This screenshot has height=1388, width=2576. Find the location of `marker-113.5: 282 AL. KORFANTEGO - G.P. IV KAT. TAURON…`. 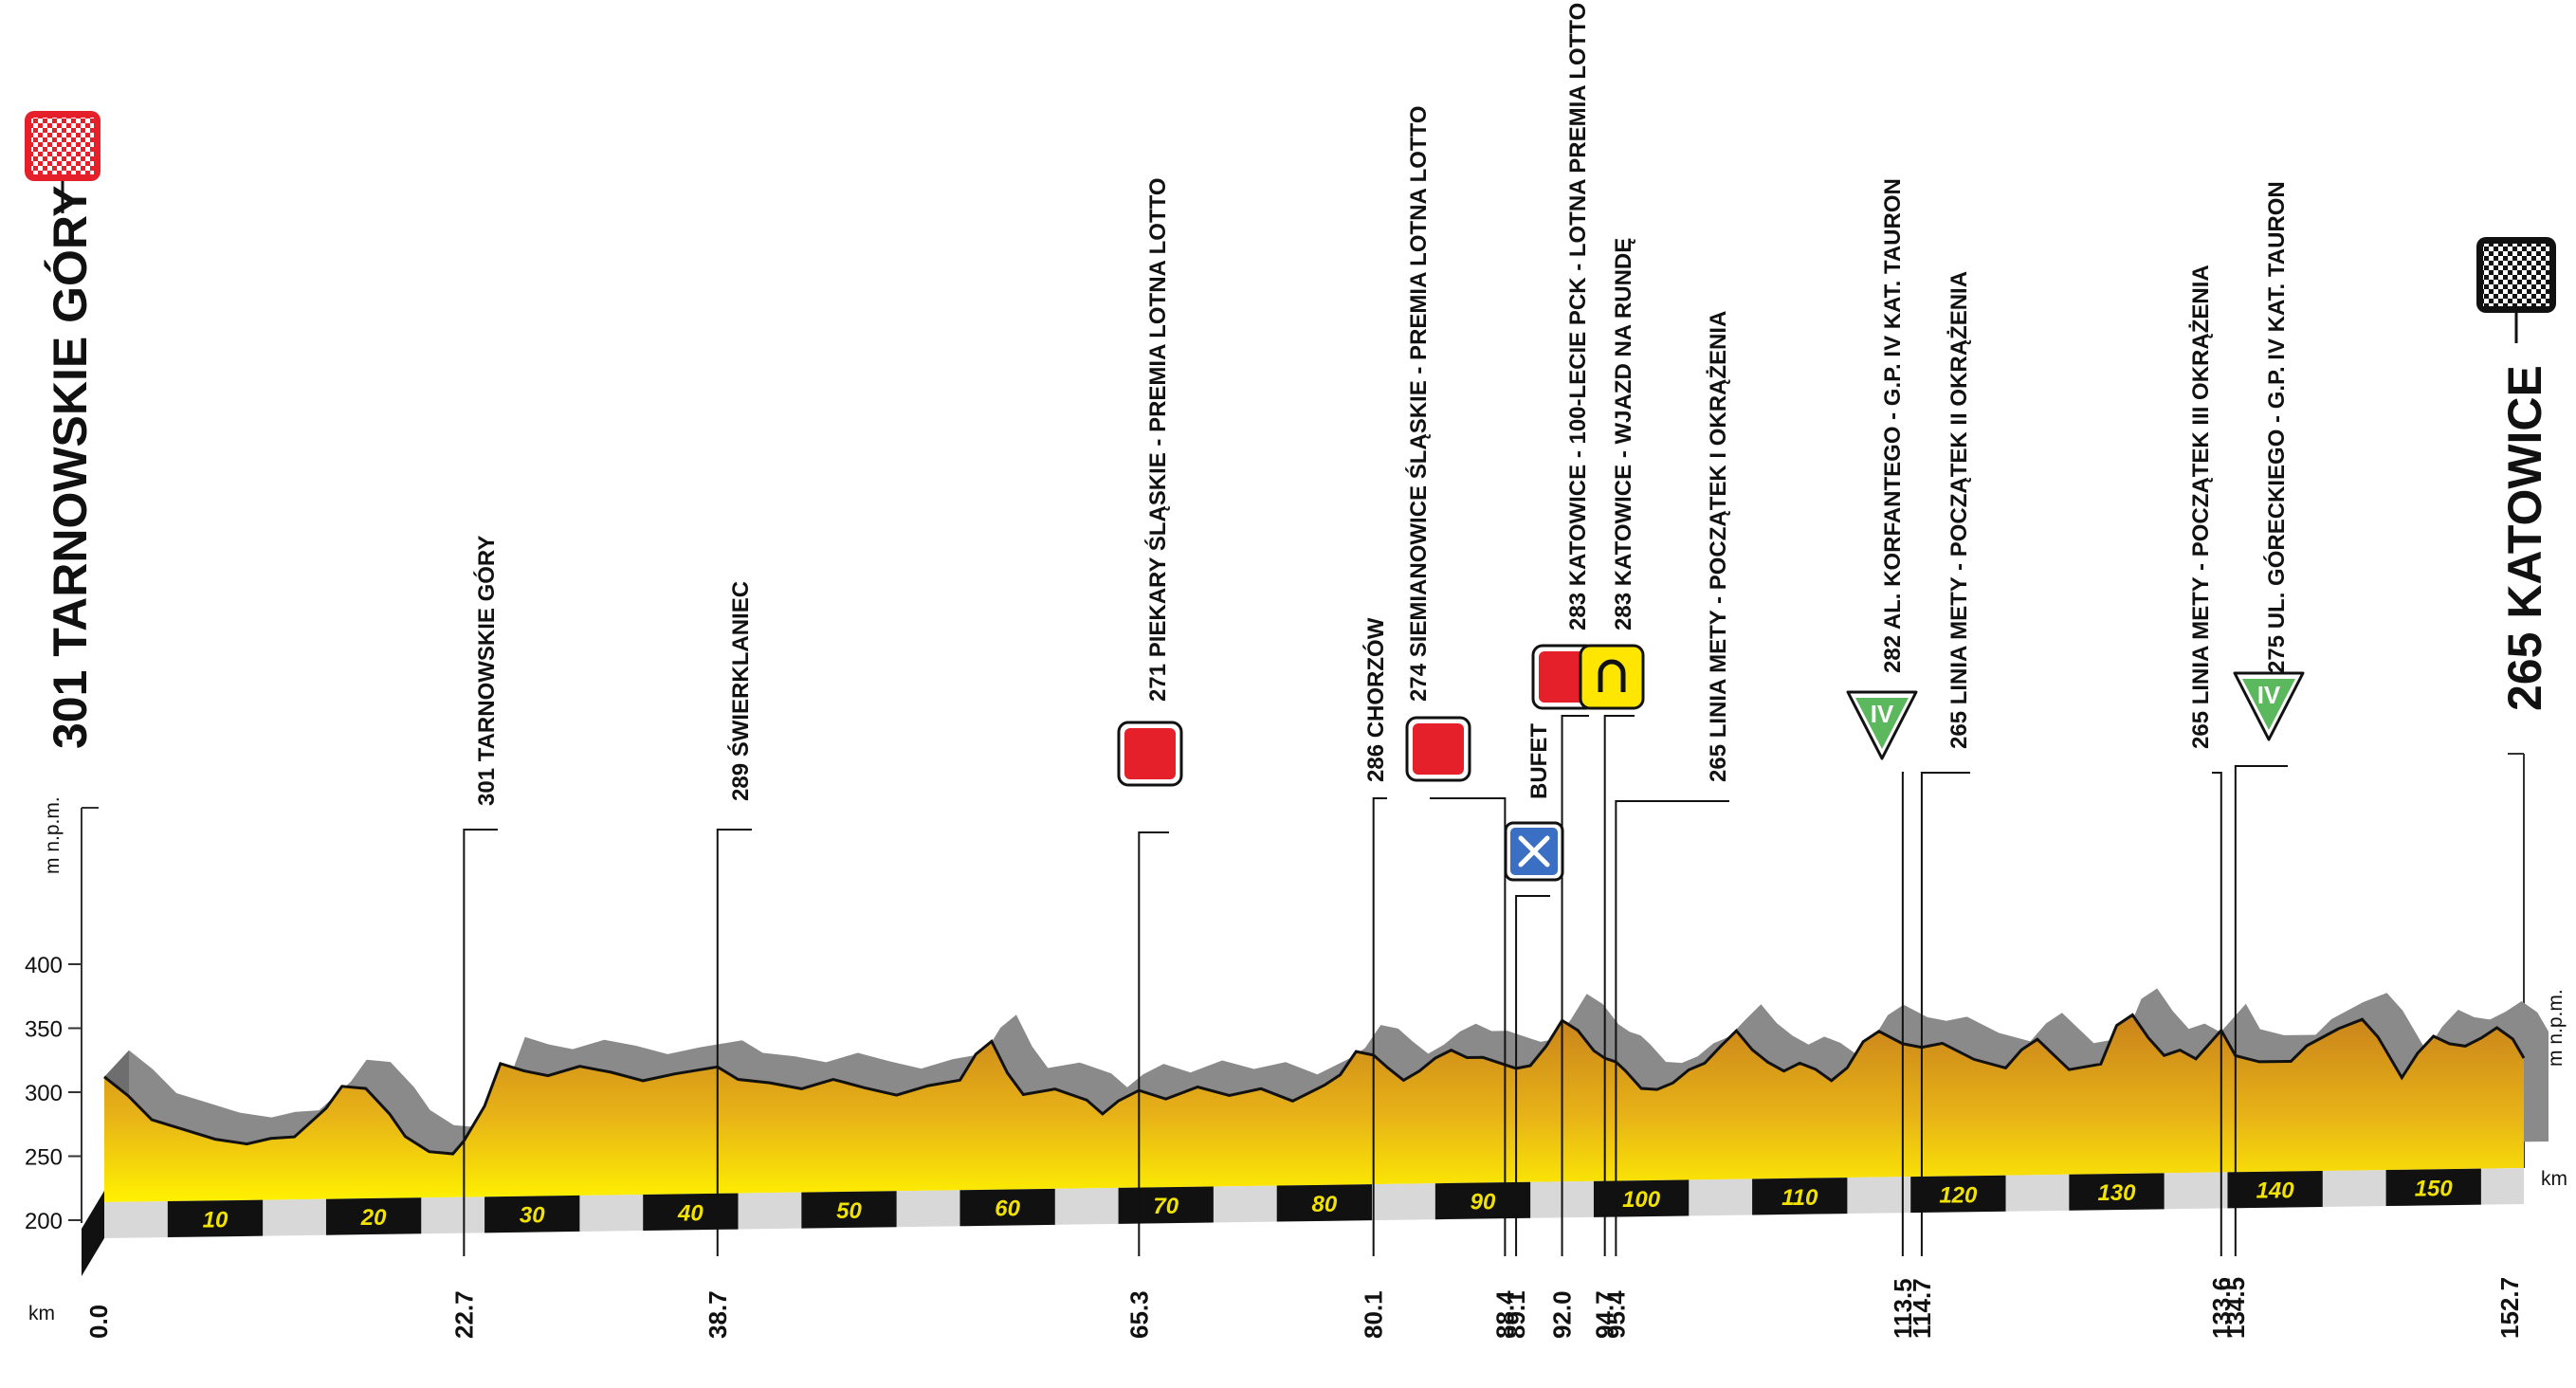

marker-113.5: 282 AL. KORFANTEGO - G.P. IV KAT. TAURON… is located at coordinates (1882, 759).